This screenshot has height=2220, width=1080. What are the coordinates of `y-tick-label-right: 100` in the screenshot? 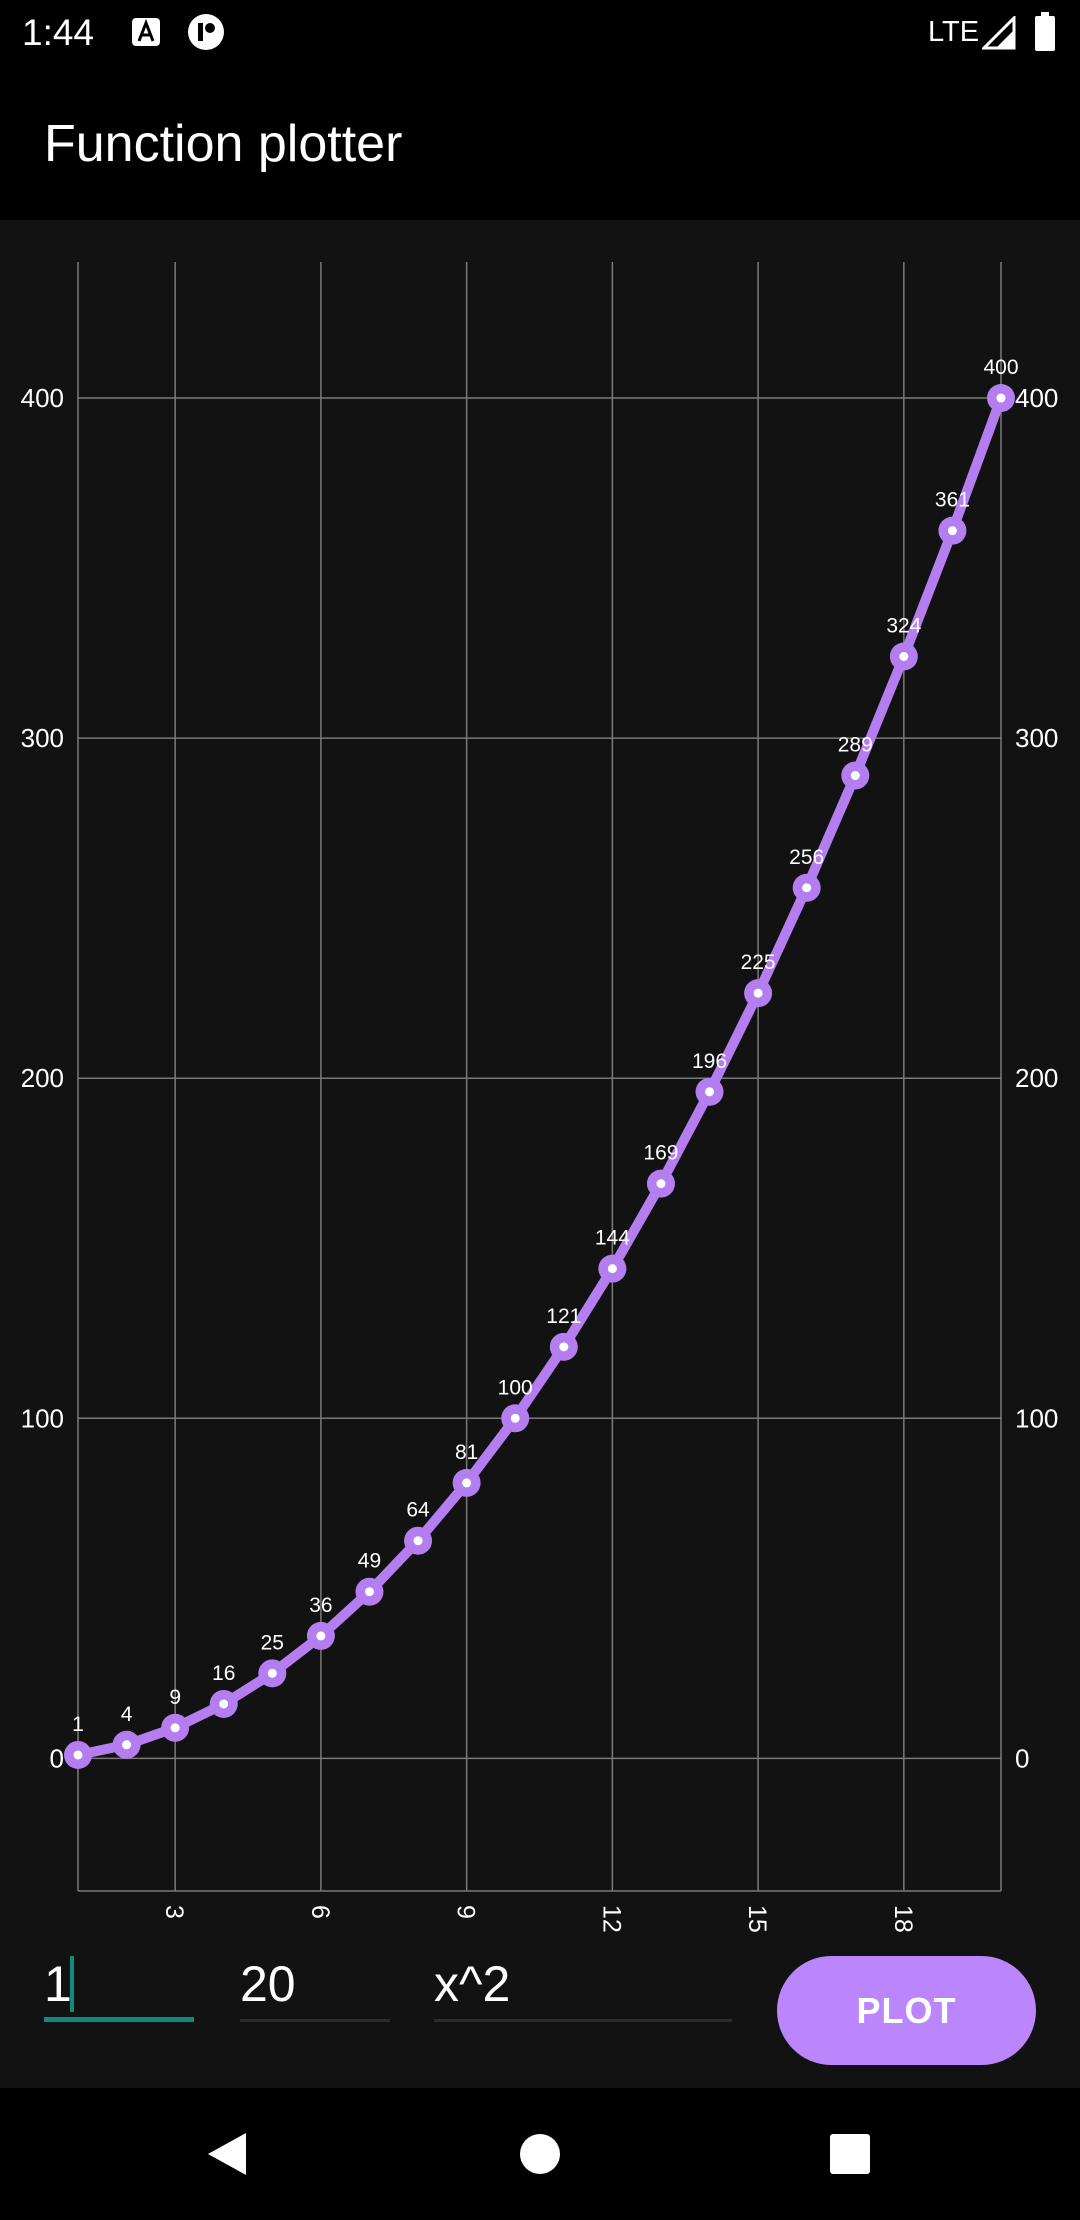 It's located at (1036, 1418).